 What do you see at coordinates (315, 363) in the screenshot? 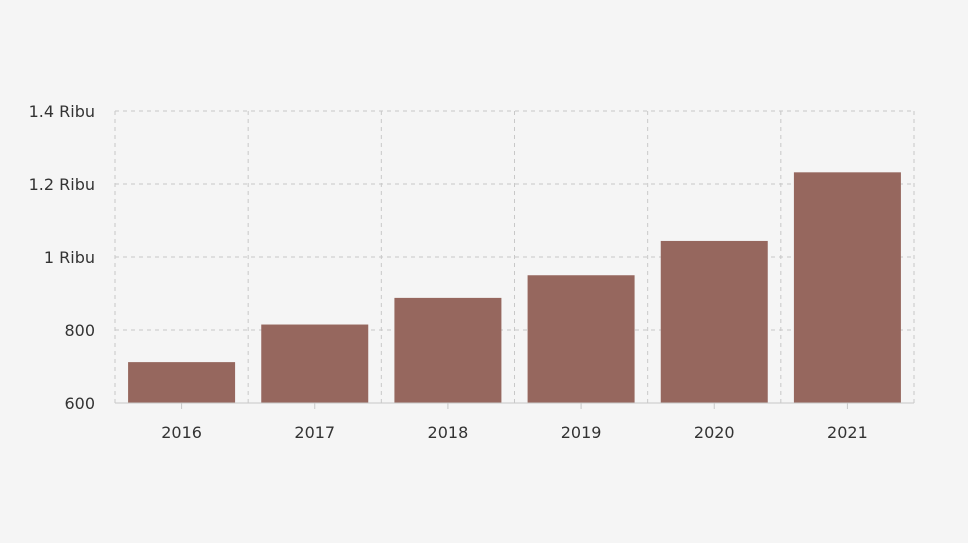
I see `bar-2017` at bounding box center [315, 363].